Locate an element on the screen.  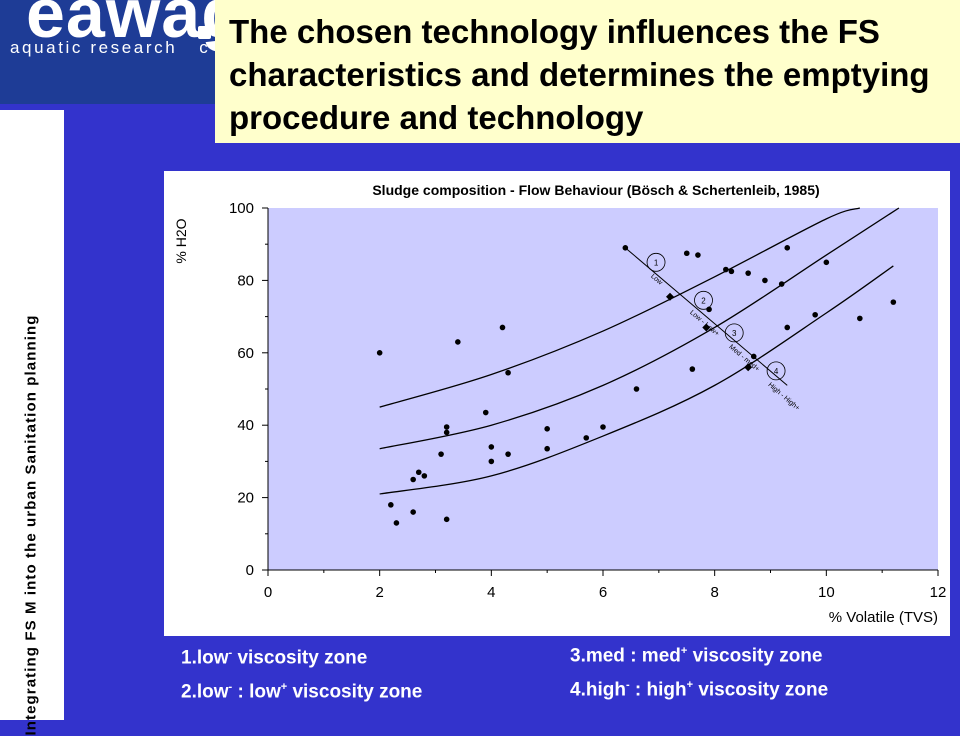
y-tick-label: 20 is located at coordinates (245, 498).